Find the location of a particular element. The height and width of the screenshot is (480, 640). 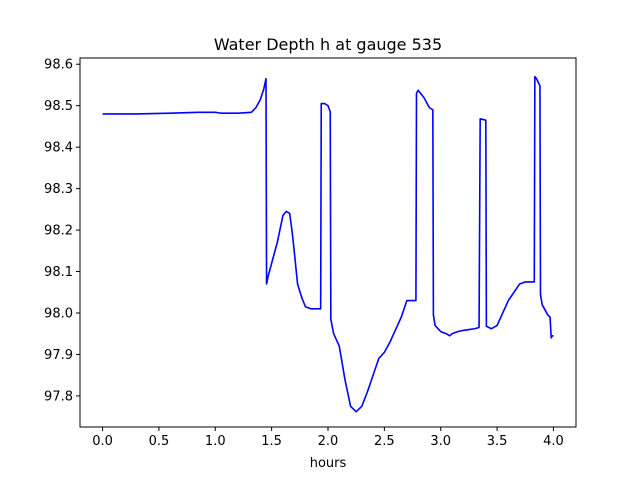

x-tick-label: 0.0 is located at coordinates (102, 441).